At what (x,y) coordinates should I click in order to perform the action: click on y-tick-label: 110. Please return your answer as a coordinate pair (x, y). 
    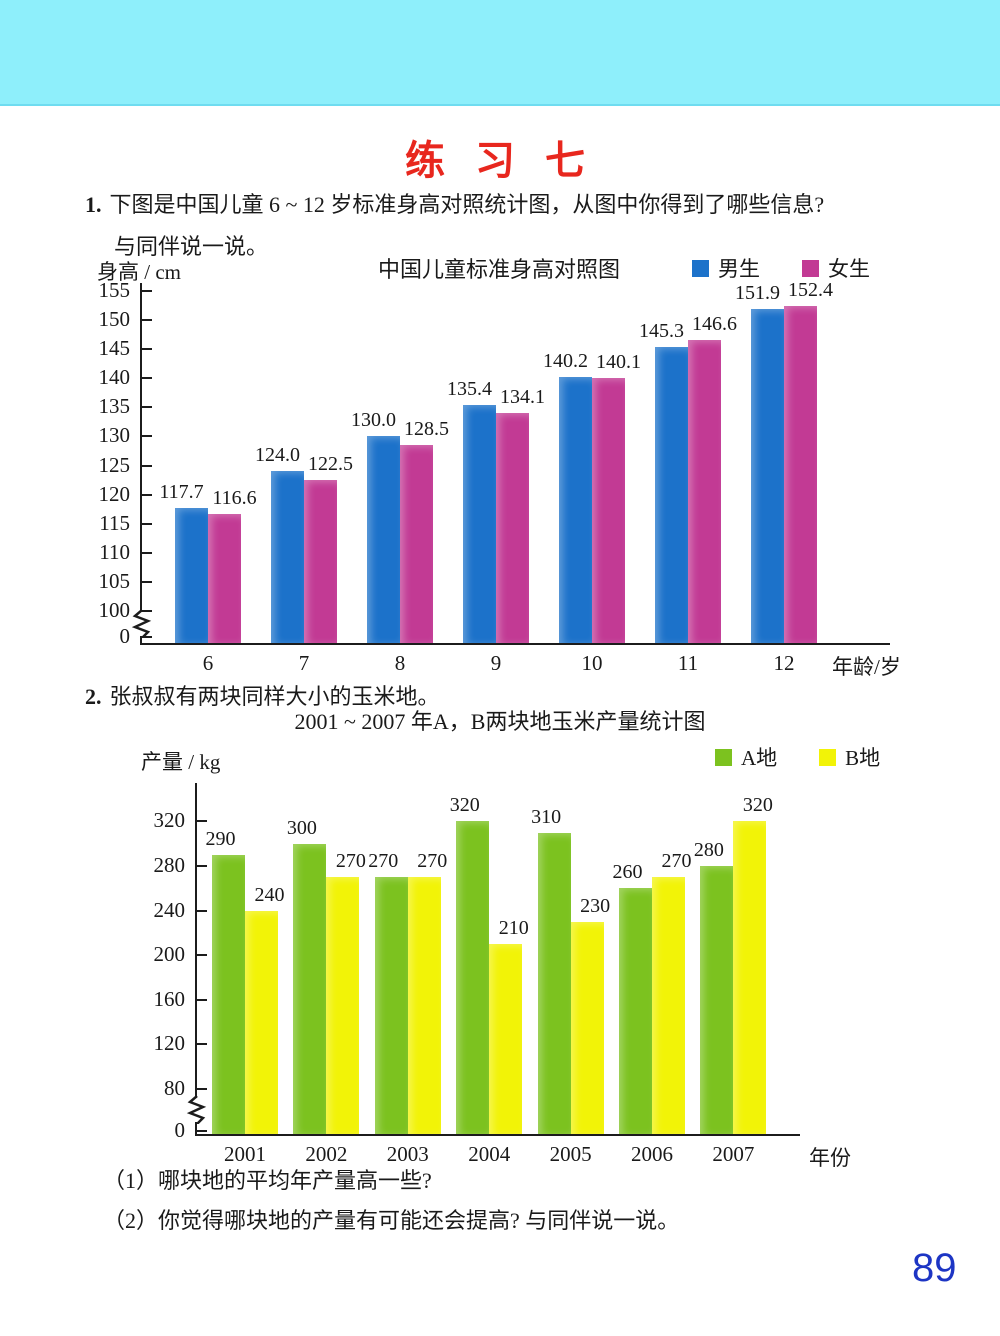
    Looking at the image, I should click on (114, 551).